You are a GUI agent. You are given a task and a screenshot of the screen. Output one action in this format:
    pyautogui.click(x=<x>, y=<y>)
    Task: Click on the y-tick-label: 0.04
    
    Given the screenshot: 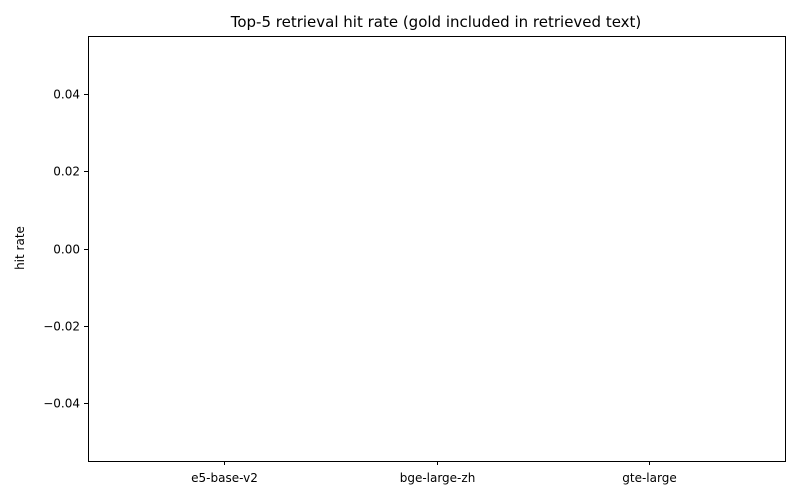 What is the action you would take?
    pyautogui.click(x=66, y=95)
    